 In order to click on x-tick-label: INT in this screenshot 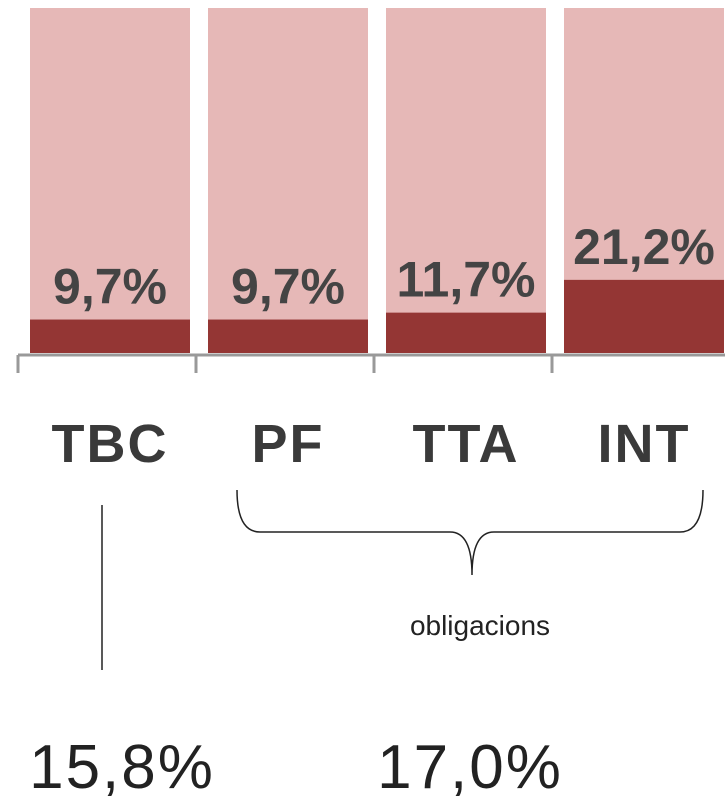, I will do `click(644, 444)`.